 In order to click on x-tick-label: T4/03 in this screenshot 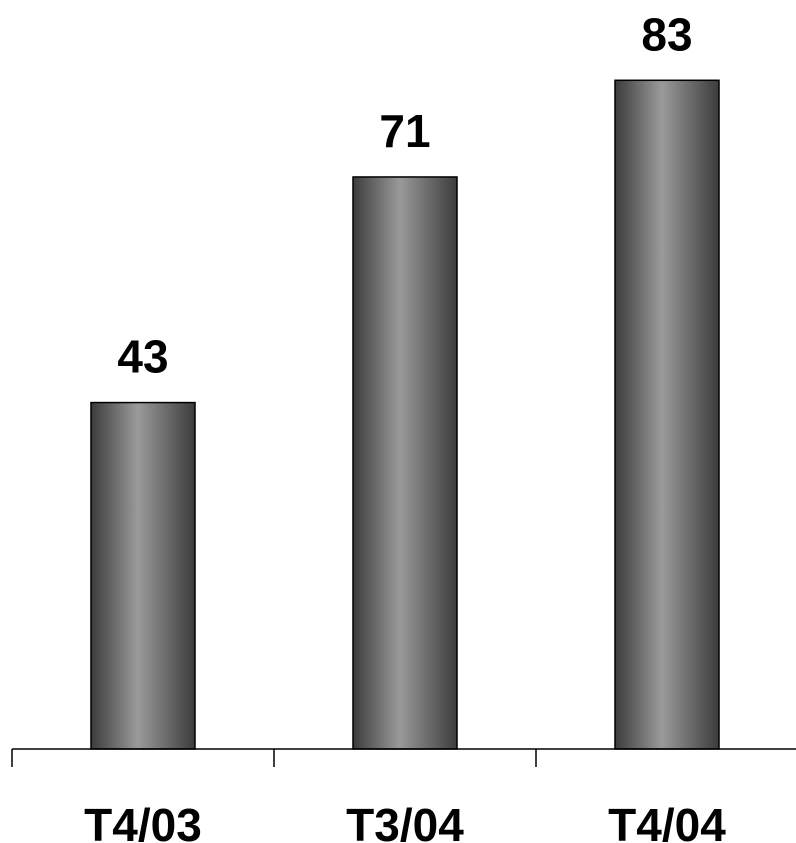, I will do `click(143, 821)`.